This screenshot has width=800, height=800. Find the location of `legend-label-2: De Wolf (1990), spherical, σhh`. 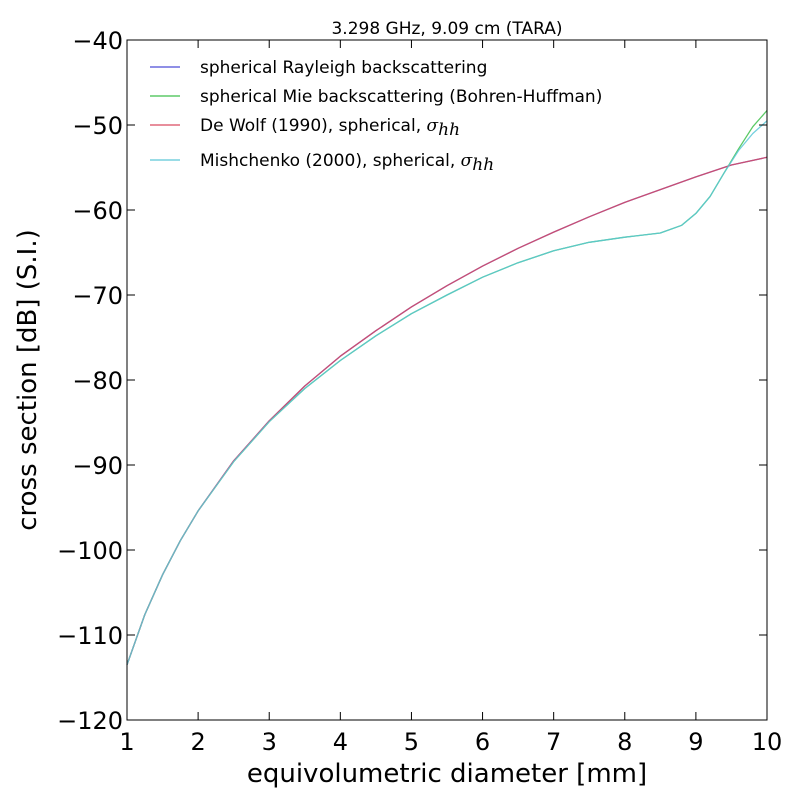

legend-label-2: De Wolf (1990), spherical, σhh is located at coordinates (330, 128).